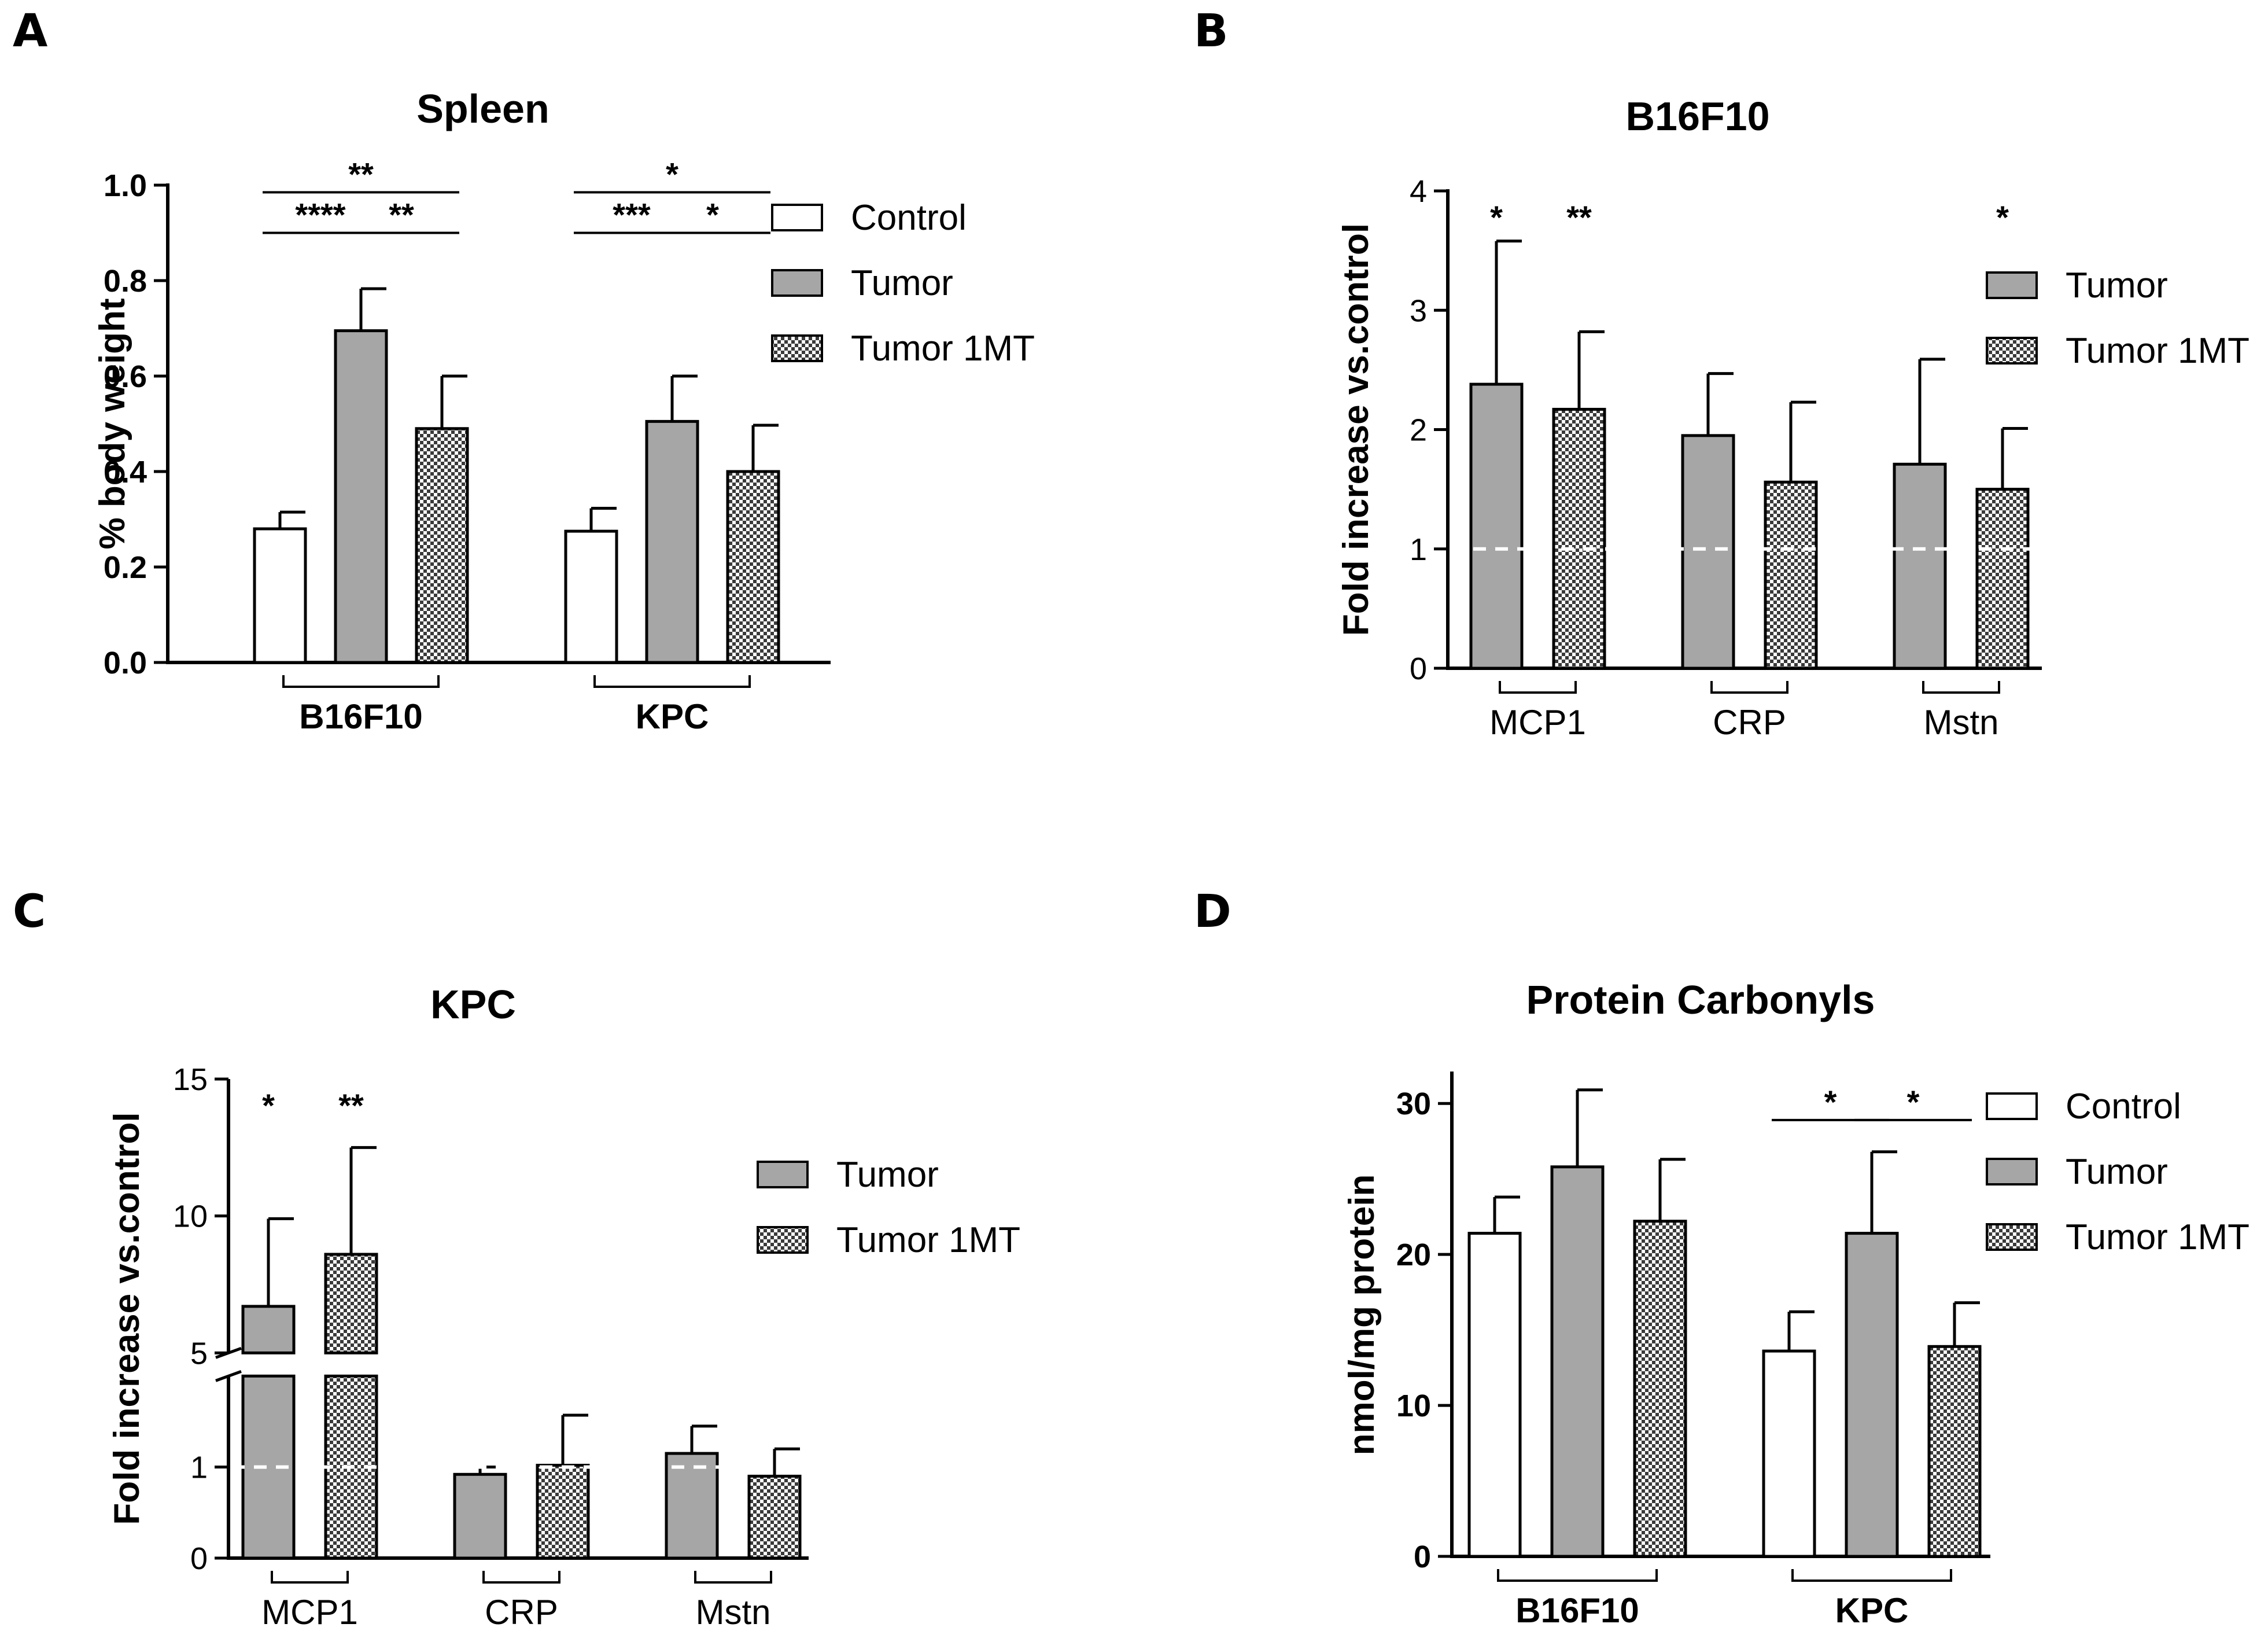  What do you see at coordinates (112, 424) in the screenshot?
I see `y-axis-title: % body weight` at bounding box center [112, 424].